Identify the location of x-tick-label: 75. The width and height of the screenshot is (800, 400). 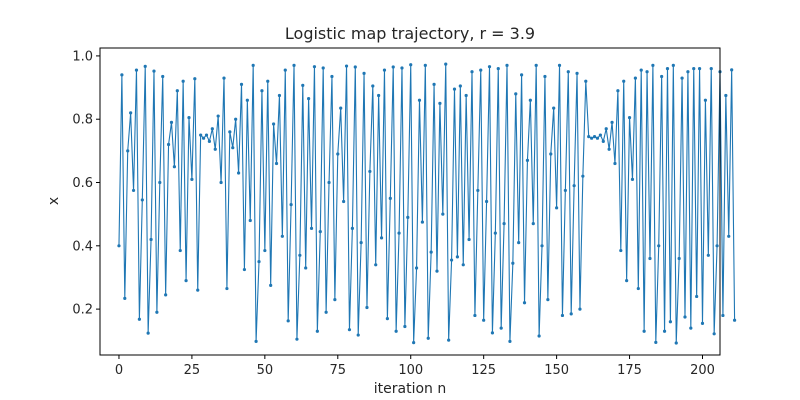
(338, 370).